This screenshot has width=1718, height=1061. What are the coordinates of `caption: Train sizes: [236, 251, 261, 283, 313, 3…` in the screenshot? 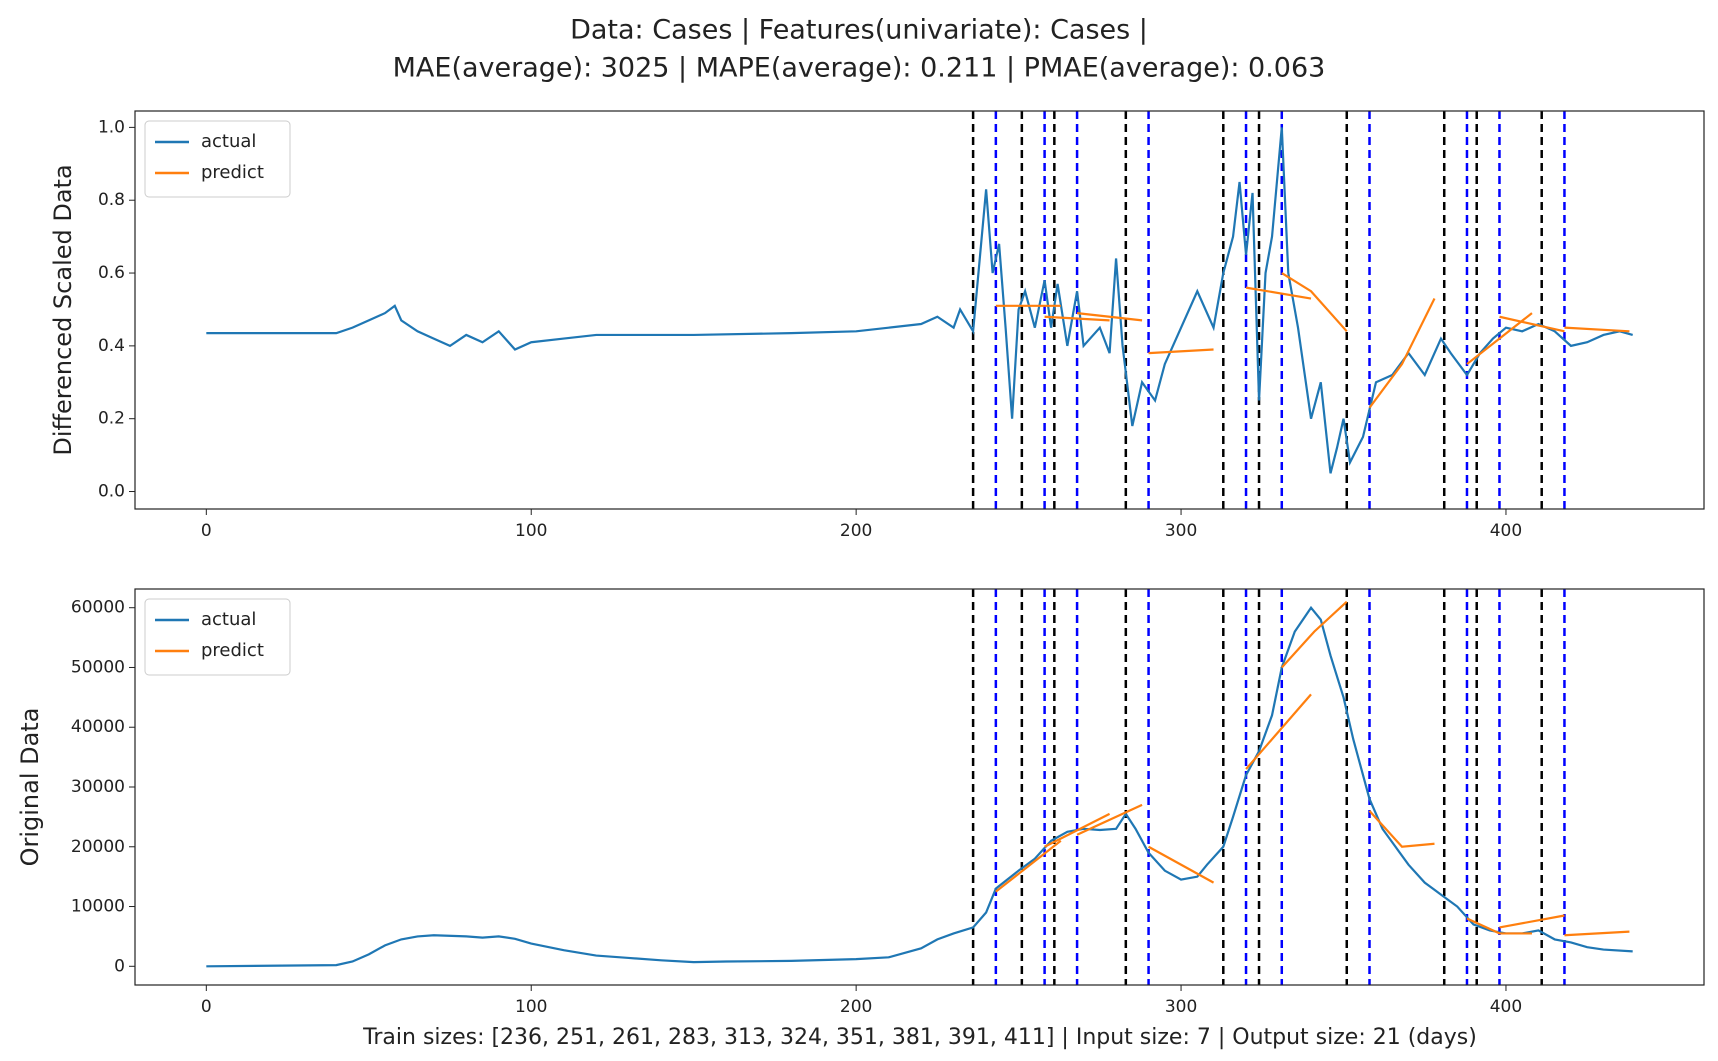 It's located at (919, 1037).